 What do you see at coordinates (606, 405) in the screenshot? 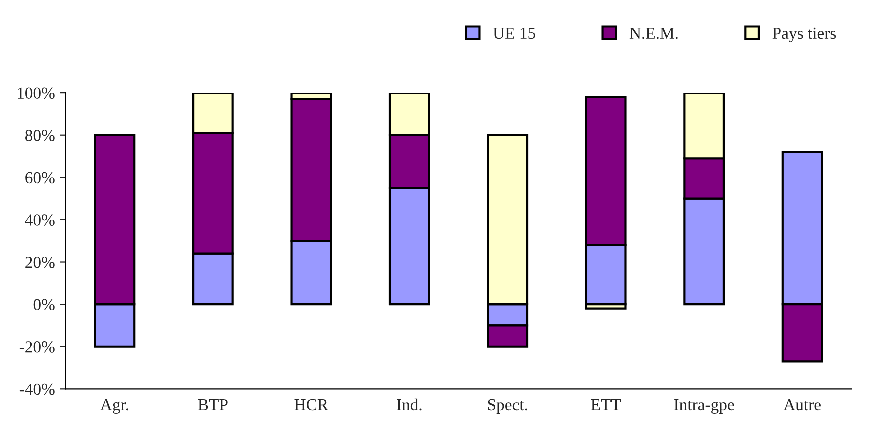
I see `x-tick-label: ETT` at bounding box center [606, 405].